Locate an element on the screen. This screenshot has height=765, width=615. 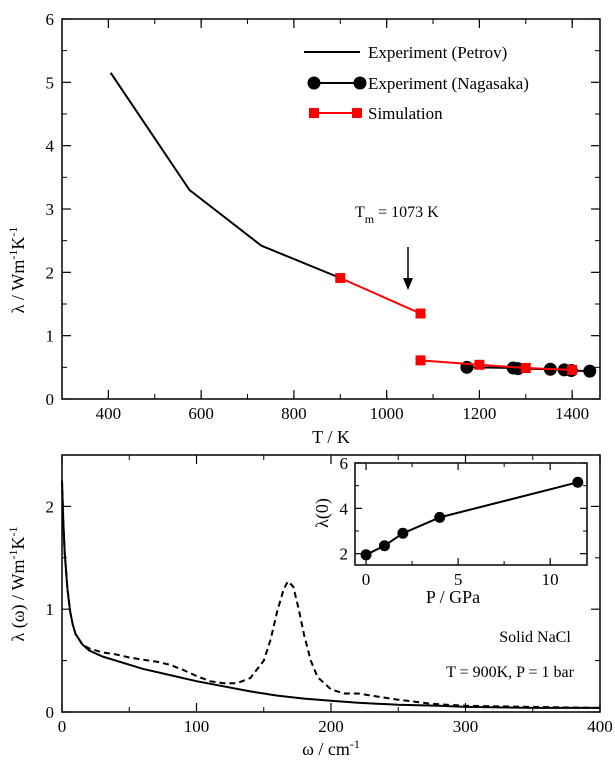
inset-x-tick-label: 5 is located at coordinates (458, 579).